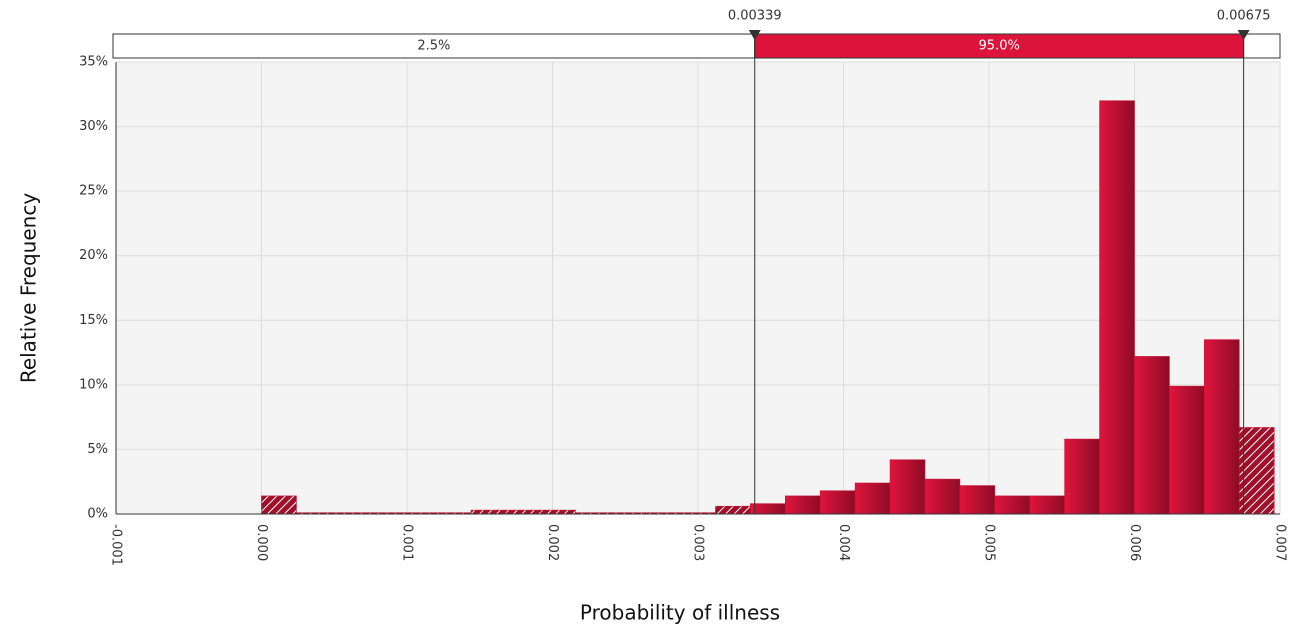 This screenshot has height=632, width=1289. I want to click on y-tick-label: 0%, so click(97, 514).